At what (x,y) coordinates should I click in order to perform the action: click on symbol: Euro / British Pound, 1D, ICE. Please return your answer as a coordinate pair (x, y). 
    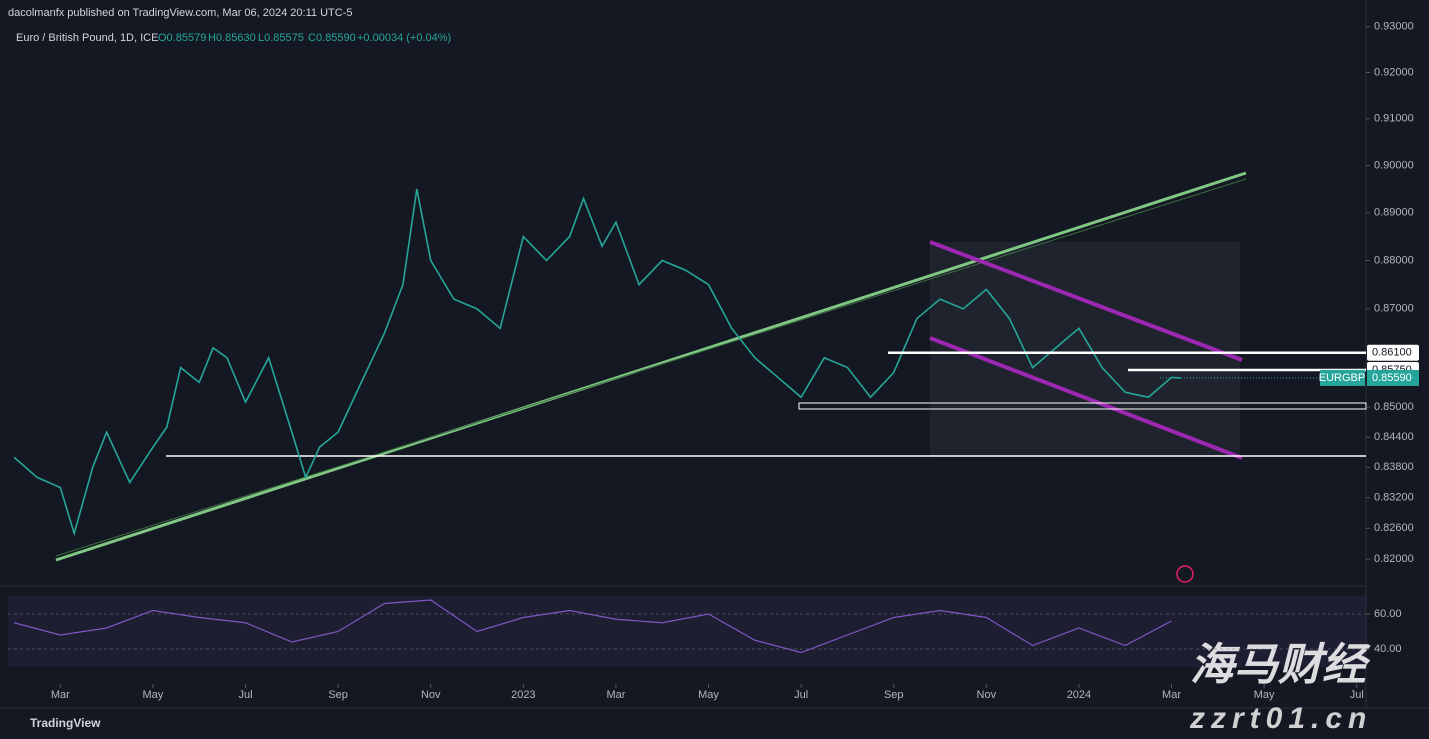
    Looking at the image, I should click on (87, 38).